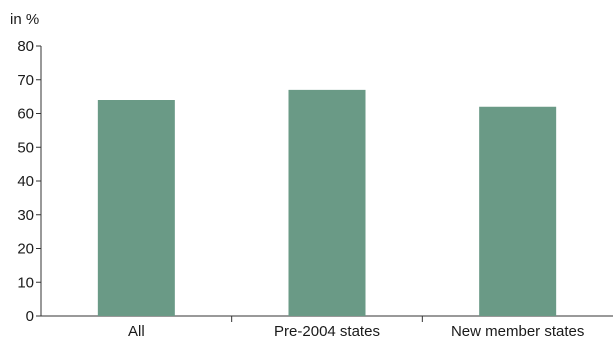 This screenshot has width=613, height=348. What do you see at coordinates (136, 208) in the screenshot?
I see `bar-all` at bounding box center [136, 208].